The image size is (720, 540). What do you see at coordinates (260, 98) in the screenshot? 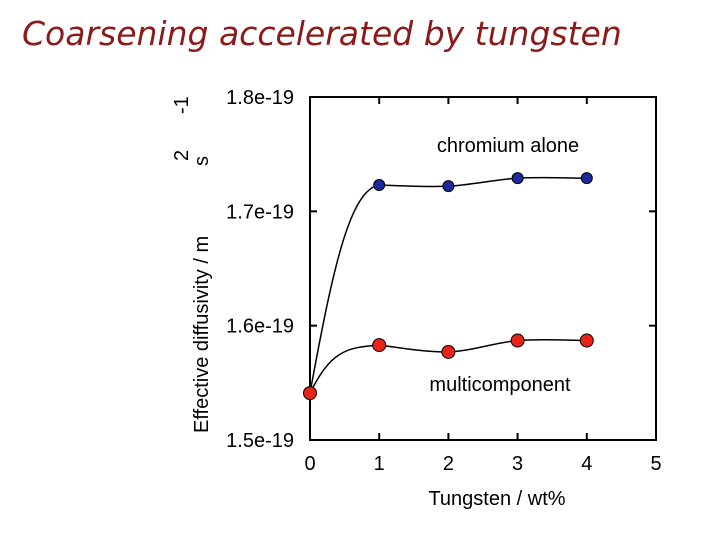
I see `y-tick-label-3: 1.8e-19` at bounding box center [260, 98].